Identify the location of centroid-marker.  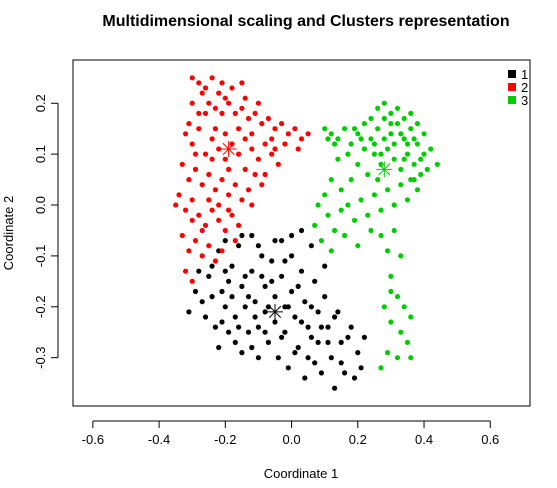
(275, 311).